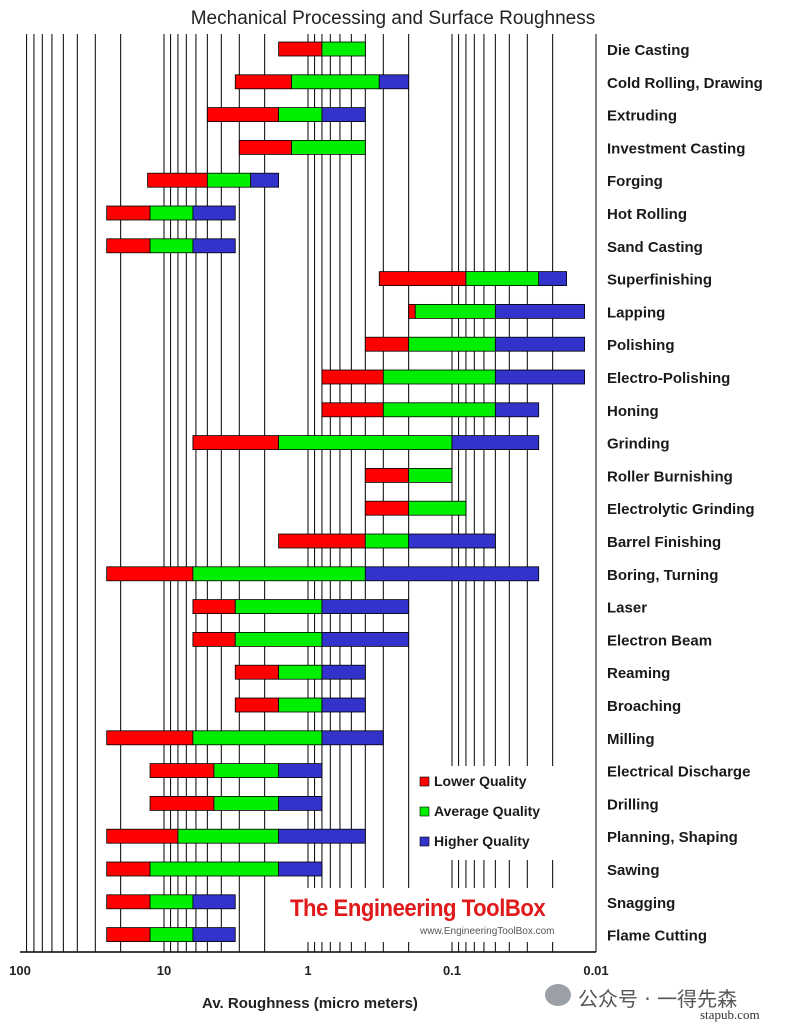  I want to click on account-watermark: 公众号 · 一得先森, so click(658, 999).